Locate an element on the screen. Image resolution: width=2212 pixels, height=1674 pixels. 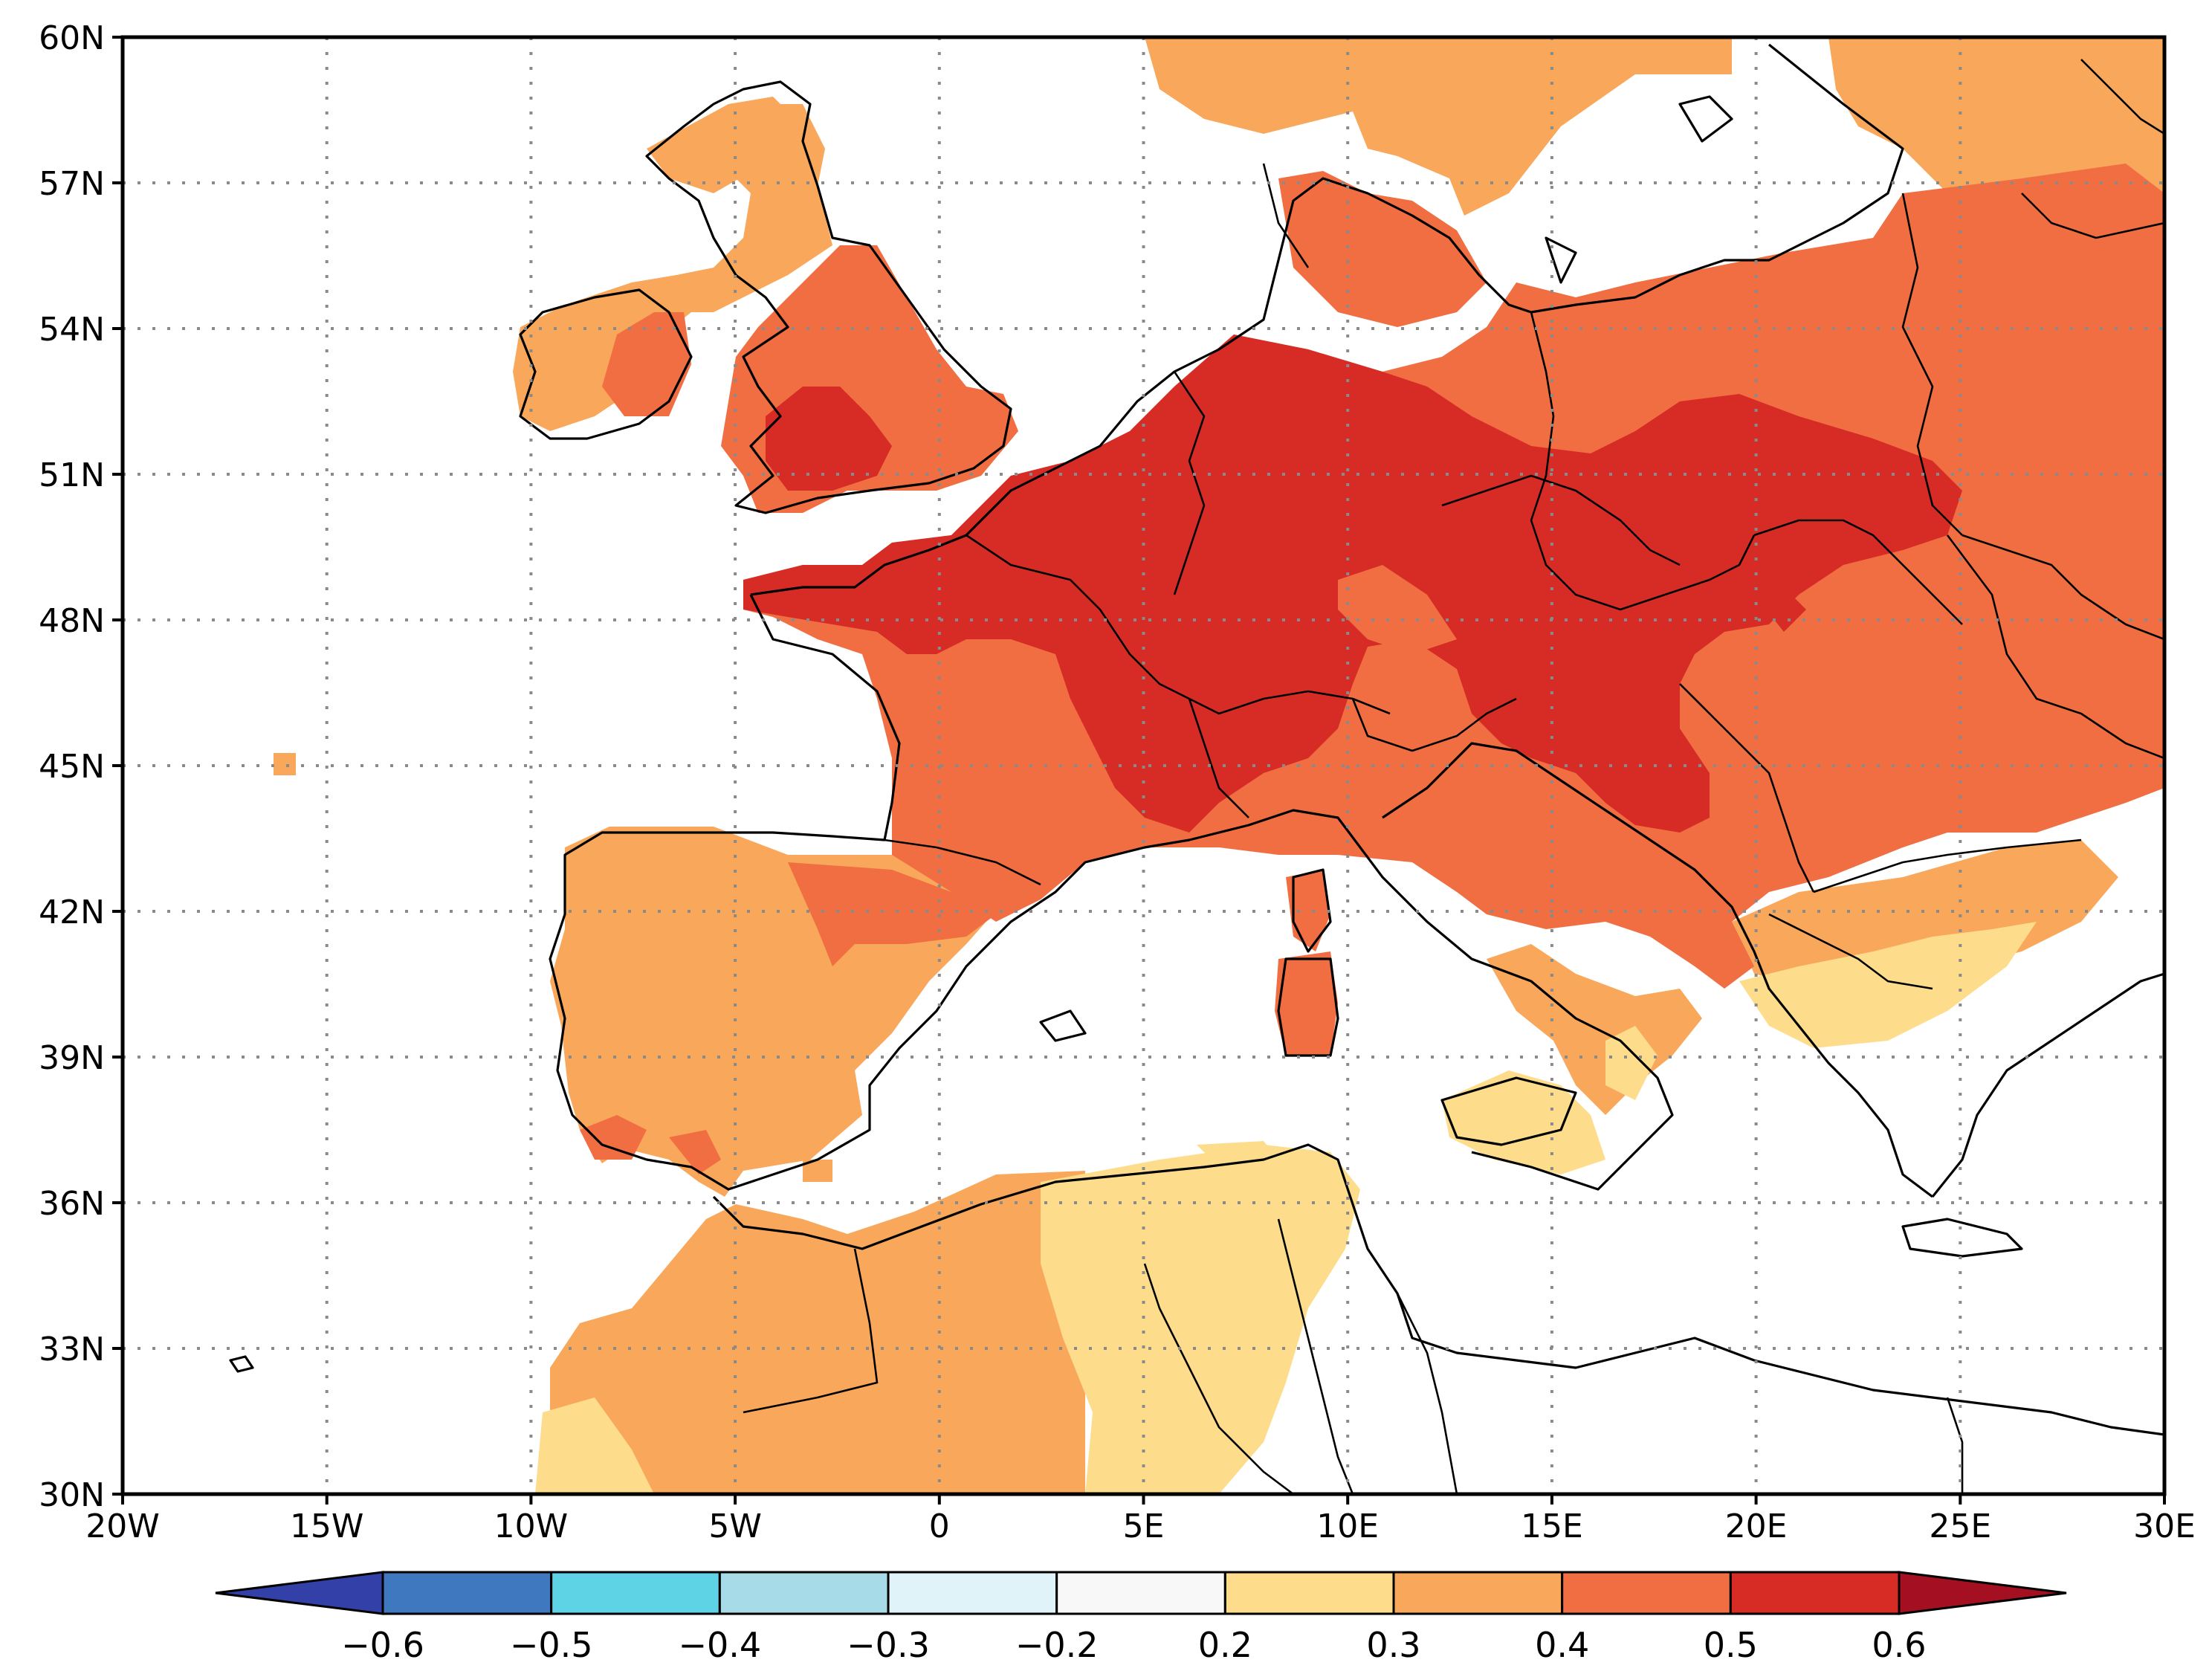
lon-label-3: 5W is located at coordinates (735, 1526).